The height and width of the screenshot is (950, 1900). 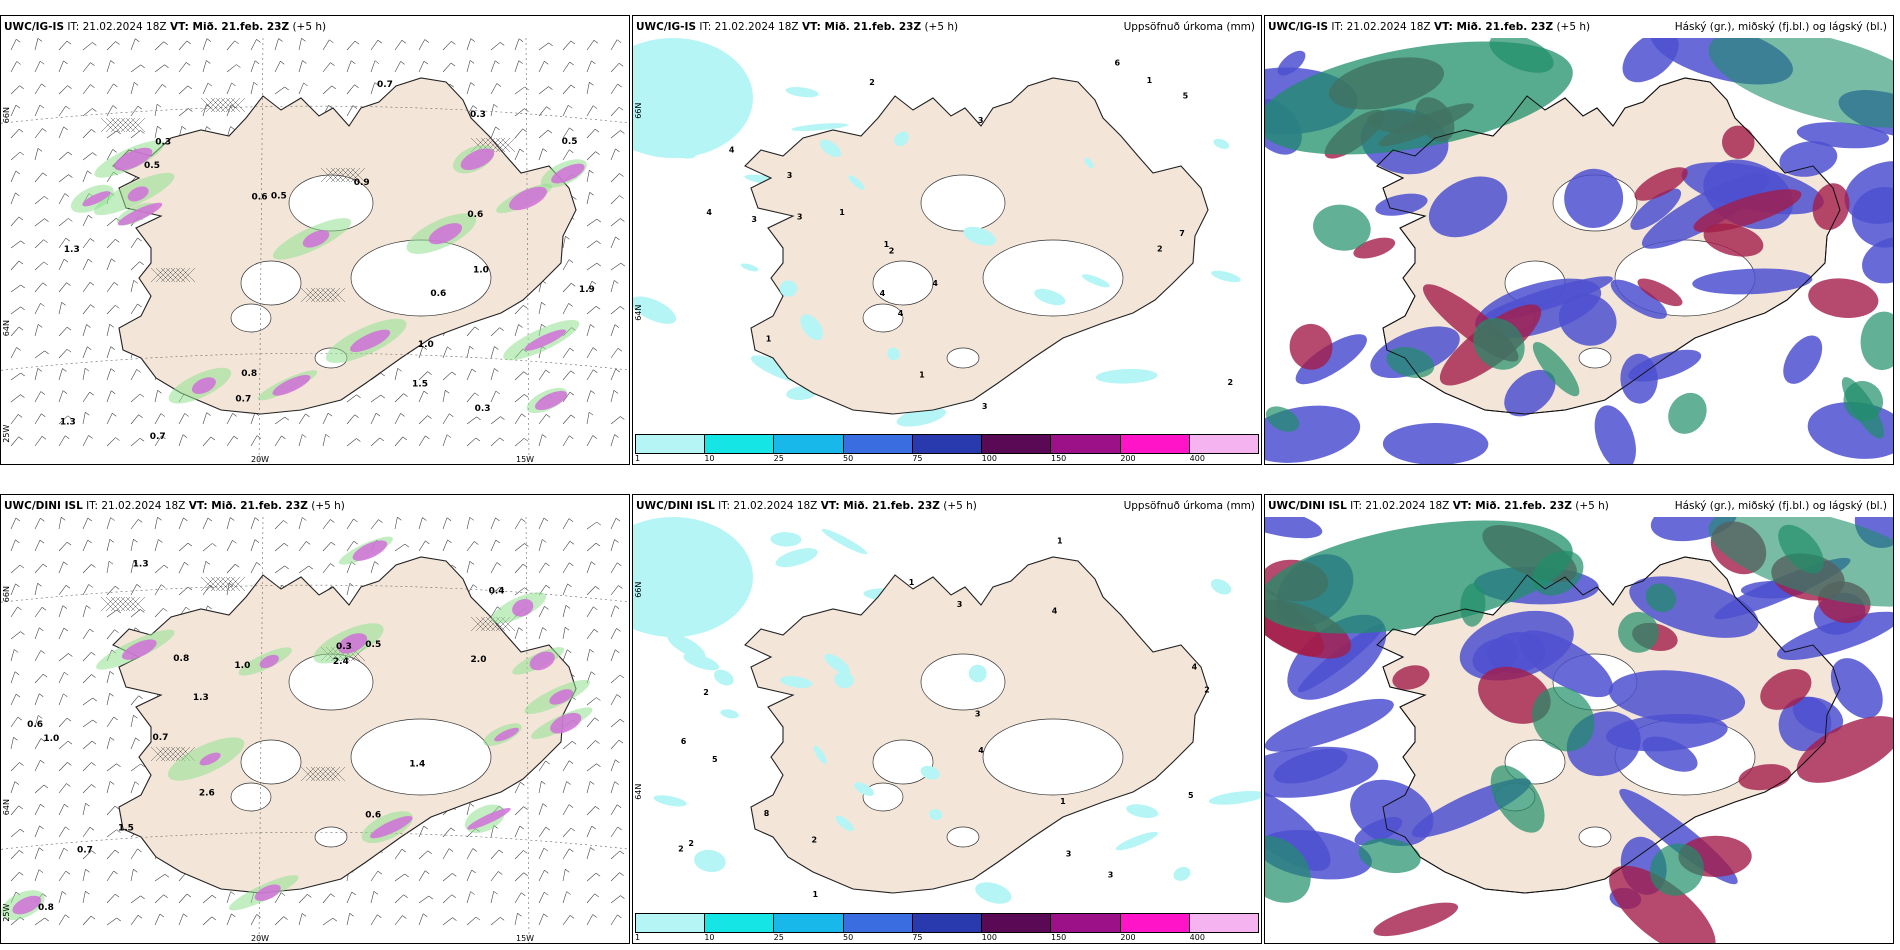 What do you see at coordinates (848, 937) in the screenshot?
I see `colorbar-label: 50` at bounding box center [848, 937].